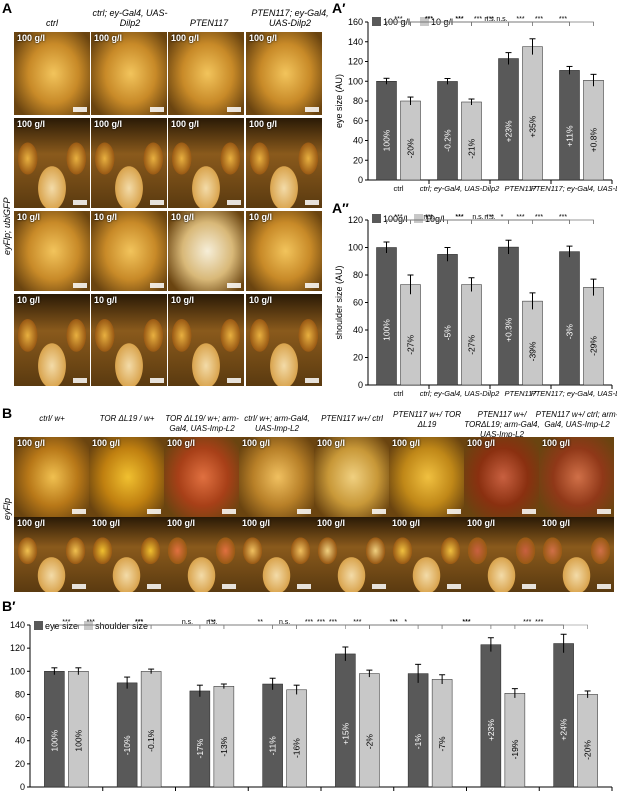  I want to click on data-label: -13%, so click(224, 746).